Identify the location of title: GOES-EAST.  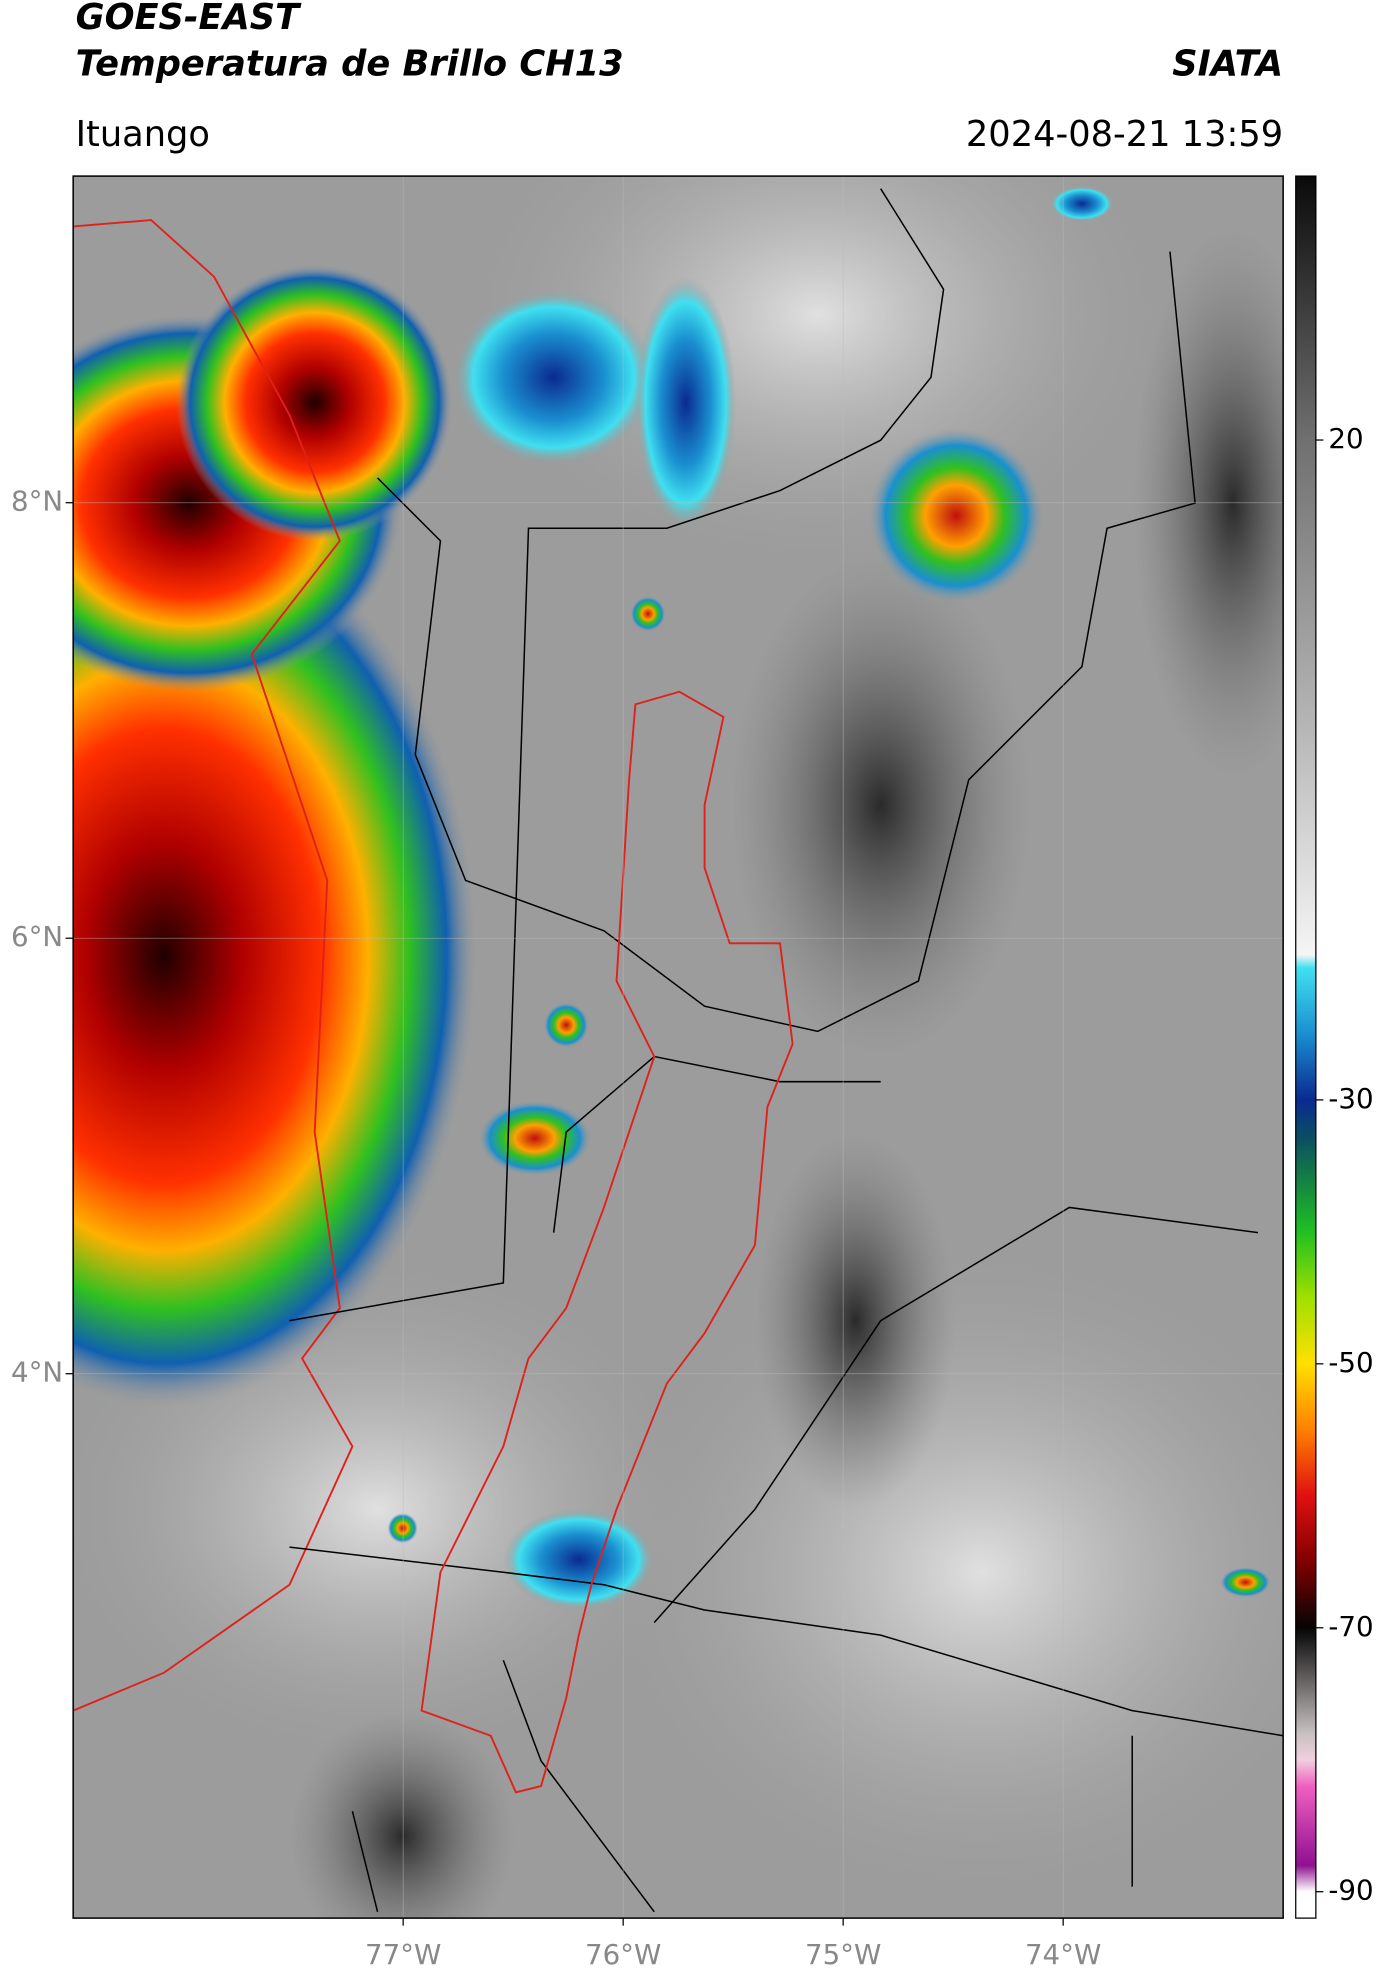
(189, 19).